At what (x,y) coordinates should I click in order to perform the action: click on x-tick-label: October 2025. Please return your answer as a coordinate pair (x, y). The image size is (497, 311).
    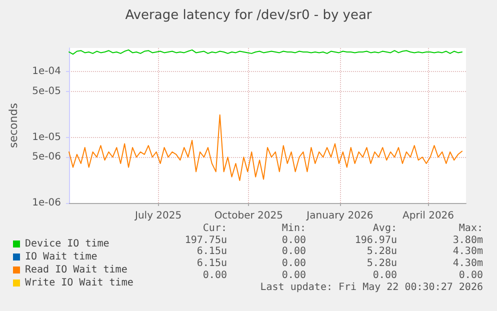
    Looking at the image, I should click on (248, 216).